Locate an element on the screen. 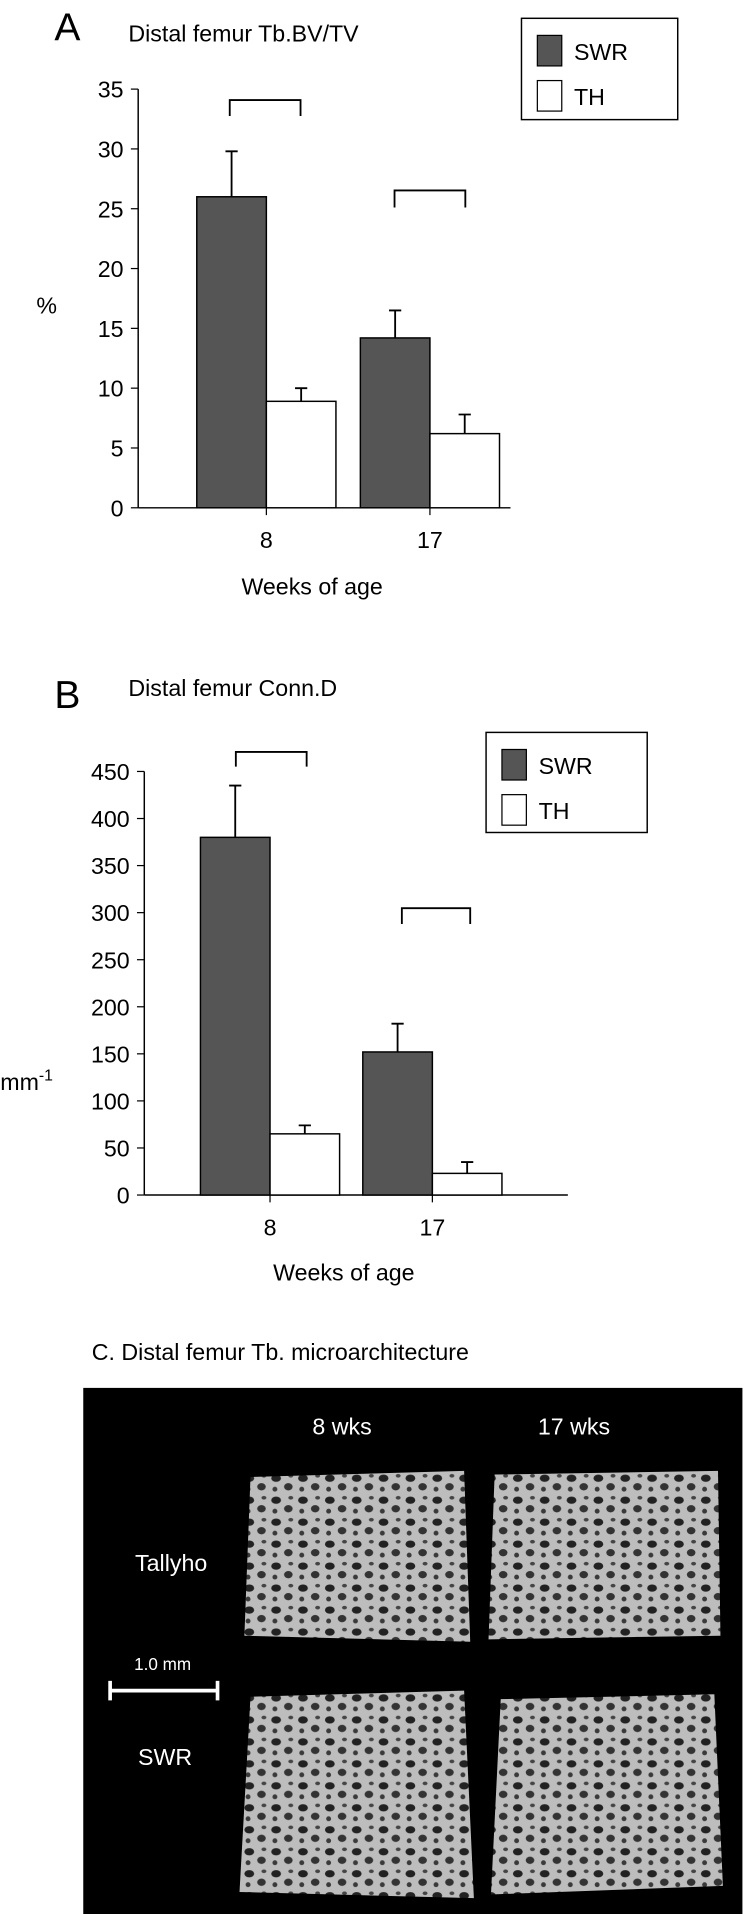  y-tick-label: 150 is located at coordinates (110, 1054).